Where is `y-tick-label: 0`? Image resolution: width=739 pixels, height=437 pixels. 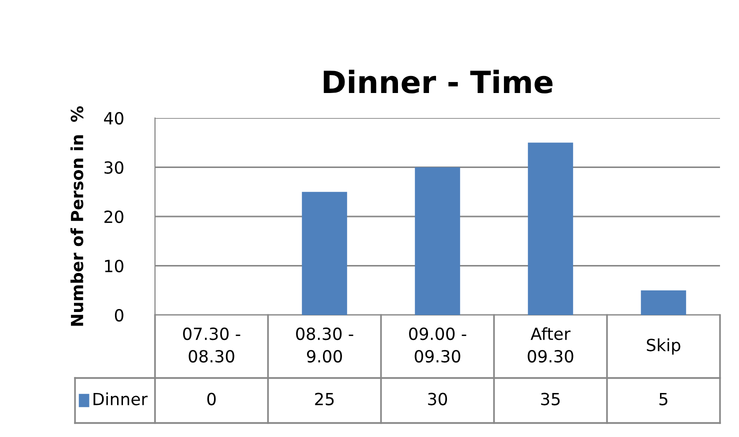 y-tick-label: 0 is located at coordinates (119, 315).